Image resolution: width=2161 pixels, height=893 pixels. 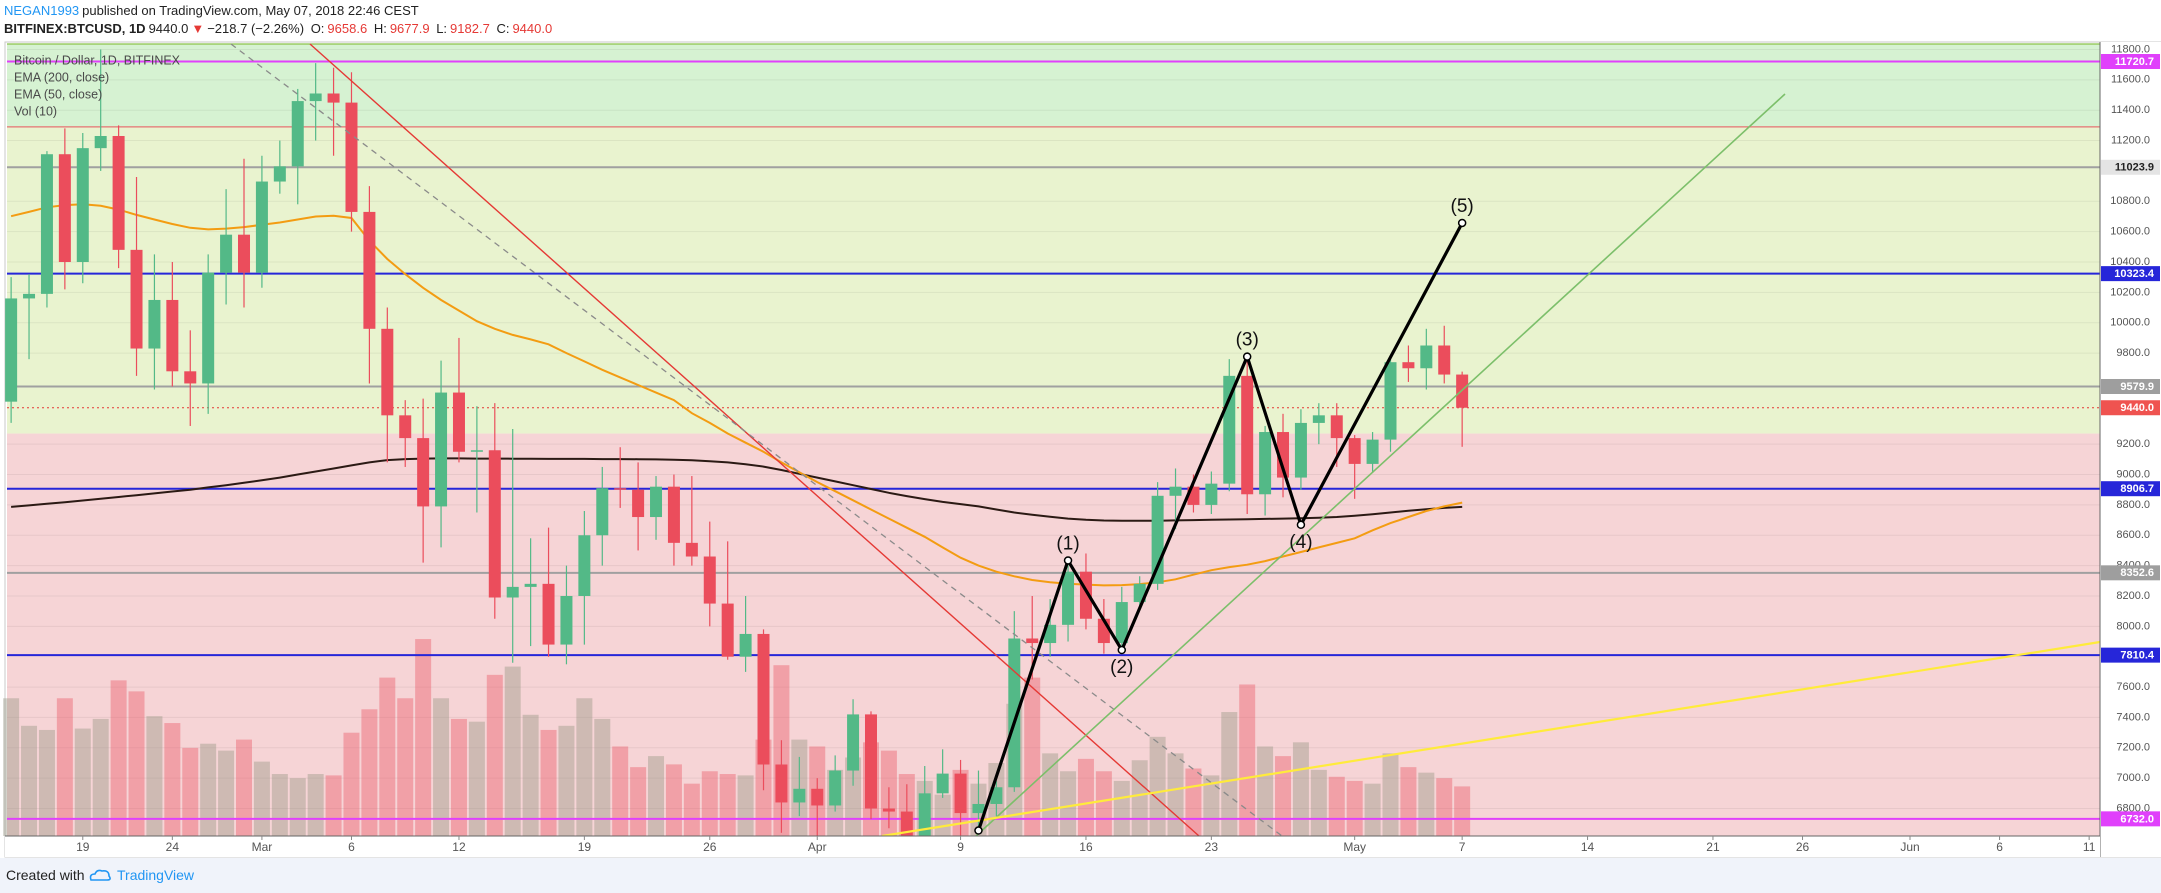 I want to click on brand-link: TradingView, so click(x=156, y=875).